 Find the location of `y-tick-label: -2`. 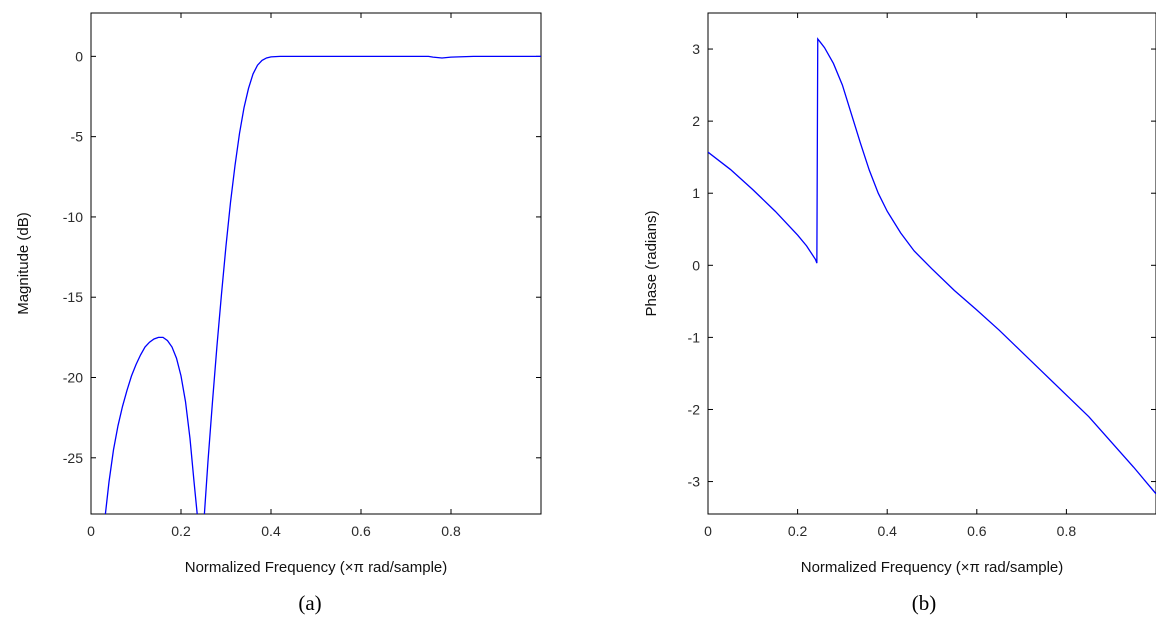

y-tick-label: -2 is located at coordinates (694, 409).